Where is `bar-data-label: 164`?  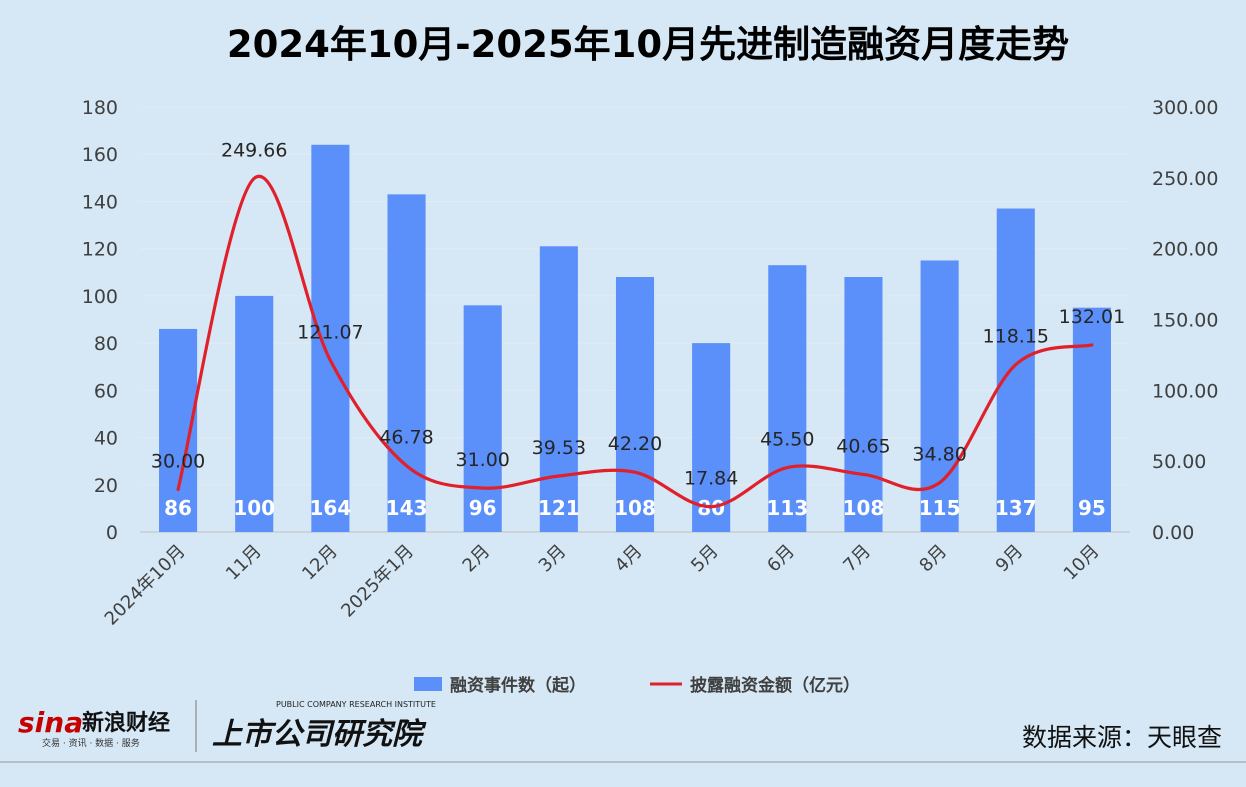 bar-data-label: 164 is located at coordinates (331, 508).